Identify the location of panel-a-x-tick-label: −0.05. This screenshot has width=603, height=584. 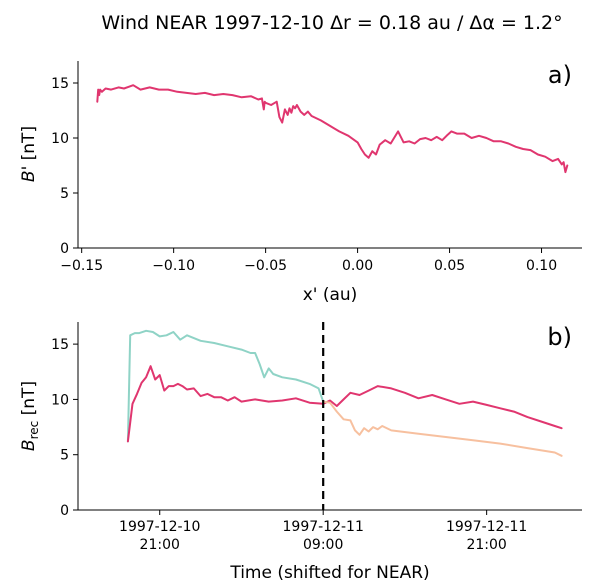
(265, 266).